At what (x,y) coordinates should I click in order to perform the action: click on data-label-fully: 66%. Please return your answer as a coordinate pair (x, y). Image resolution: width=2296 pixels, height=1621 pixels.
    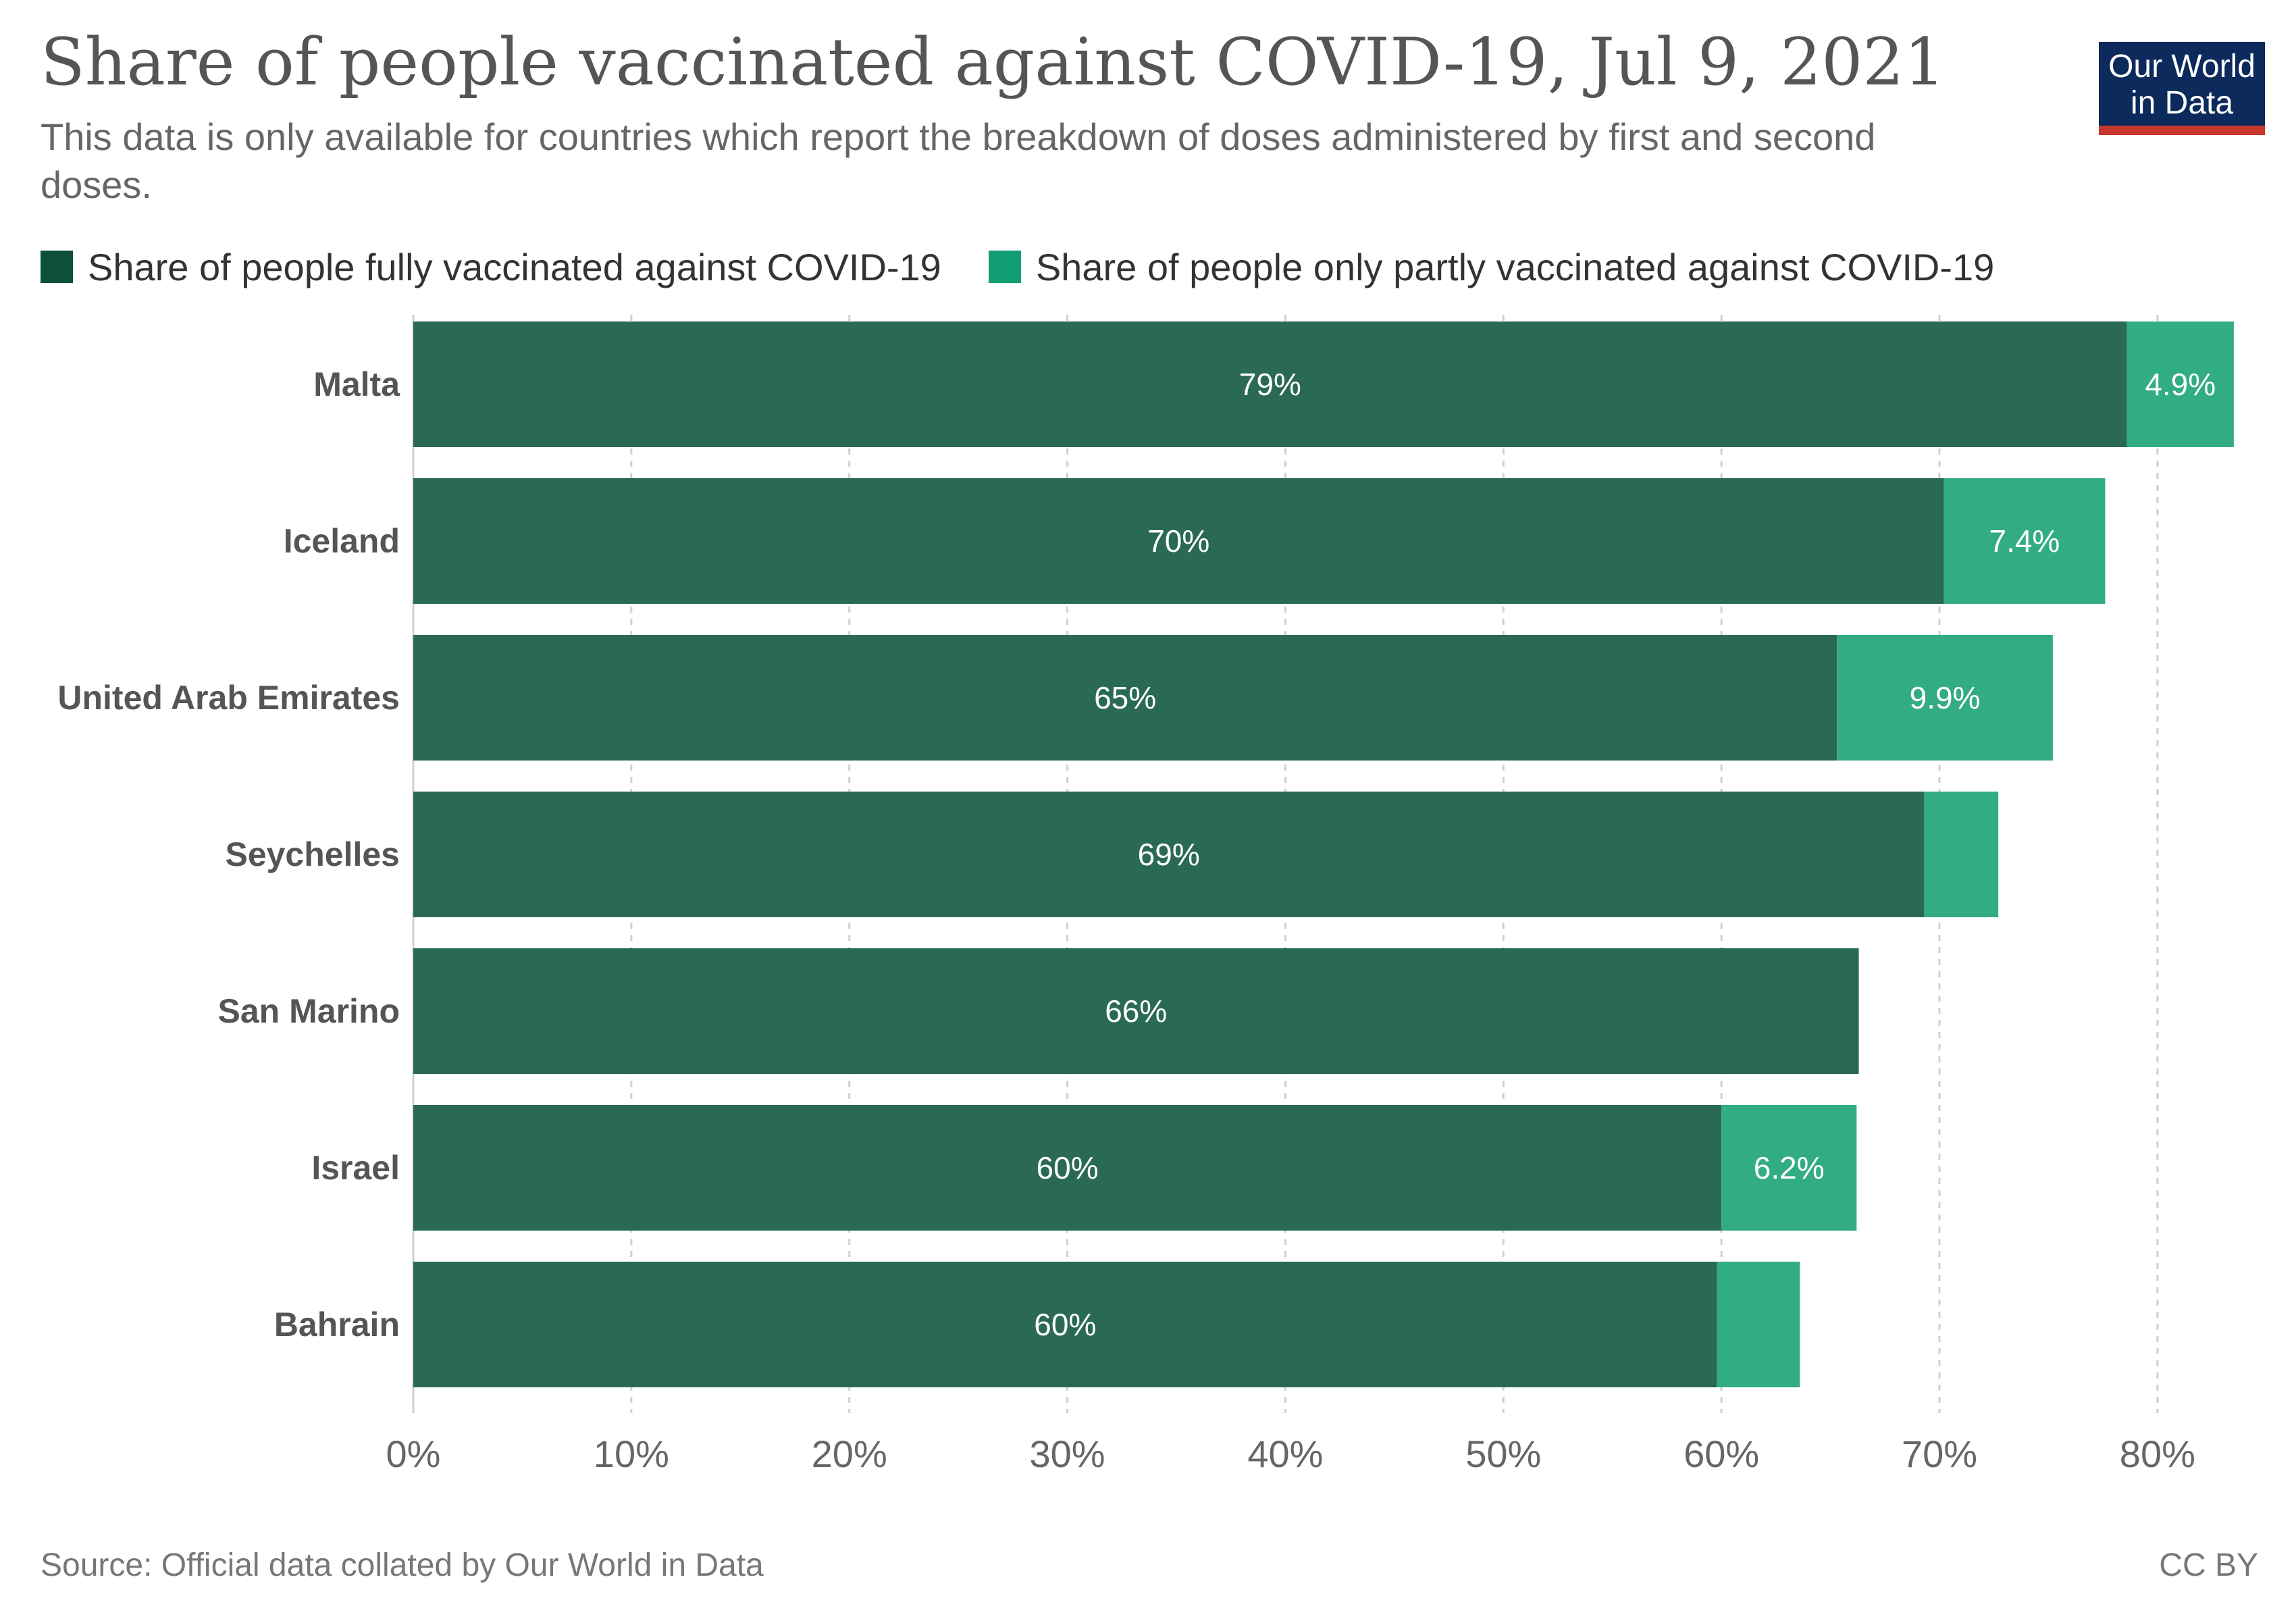
    Looking at the image, I should click on (1136, 1011).